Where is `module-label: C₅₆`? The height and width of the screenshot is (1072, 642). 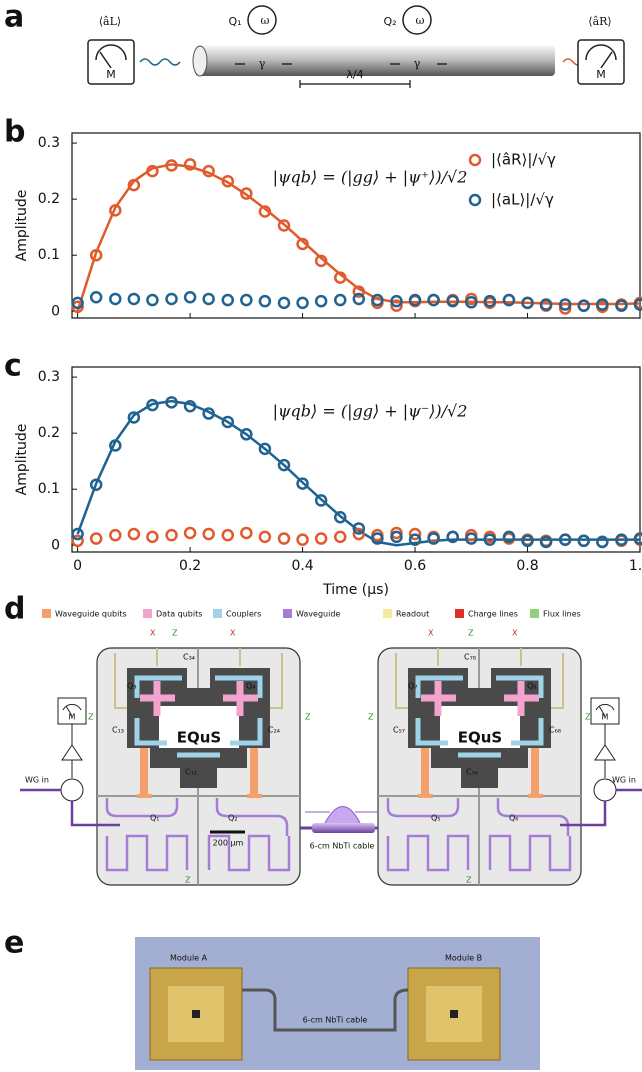
module-label: C₅₆ is located at coordinates (472, 772).